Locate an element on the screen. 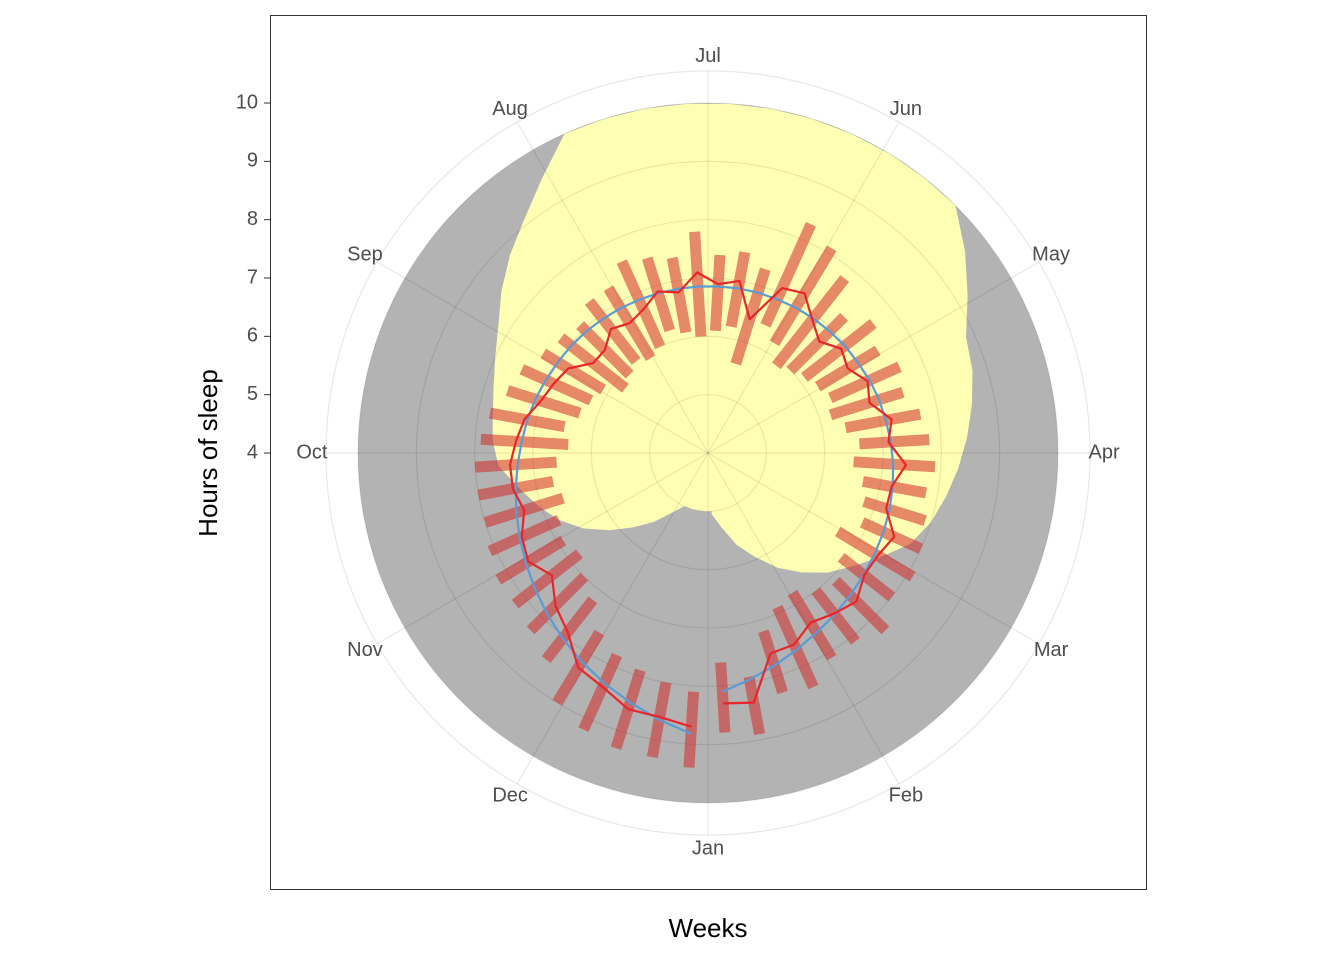 The image size is (1344, 960). y-axis-title: Hours of sleep is located at coordinates (208, 453).